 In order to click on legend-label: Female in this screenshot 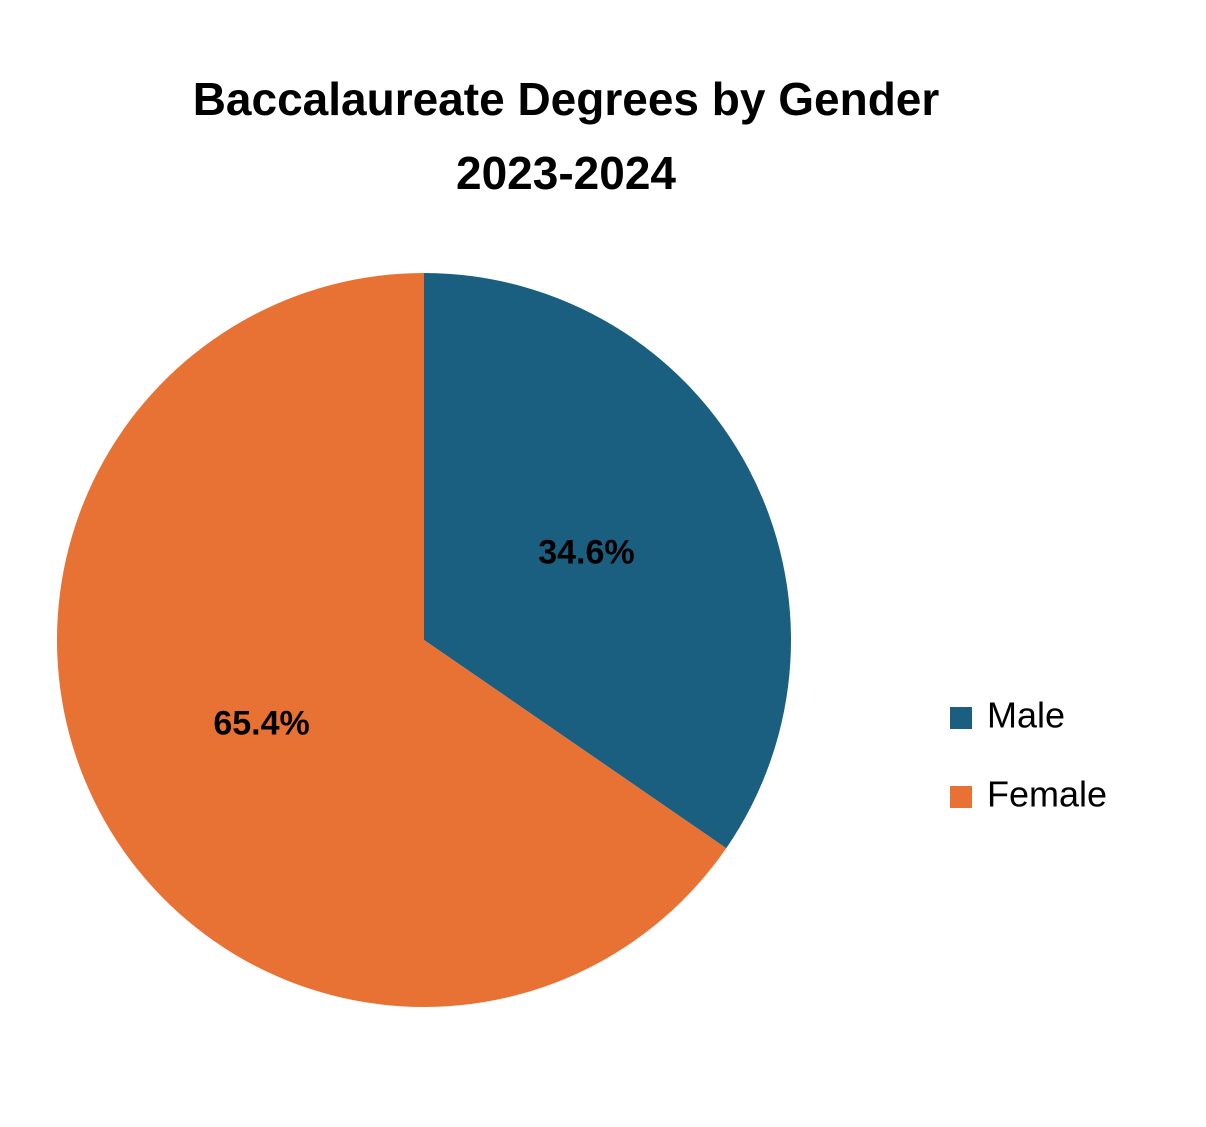, I will do `click(1047, 794)`.